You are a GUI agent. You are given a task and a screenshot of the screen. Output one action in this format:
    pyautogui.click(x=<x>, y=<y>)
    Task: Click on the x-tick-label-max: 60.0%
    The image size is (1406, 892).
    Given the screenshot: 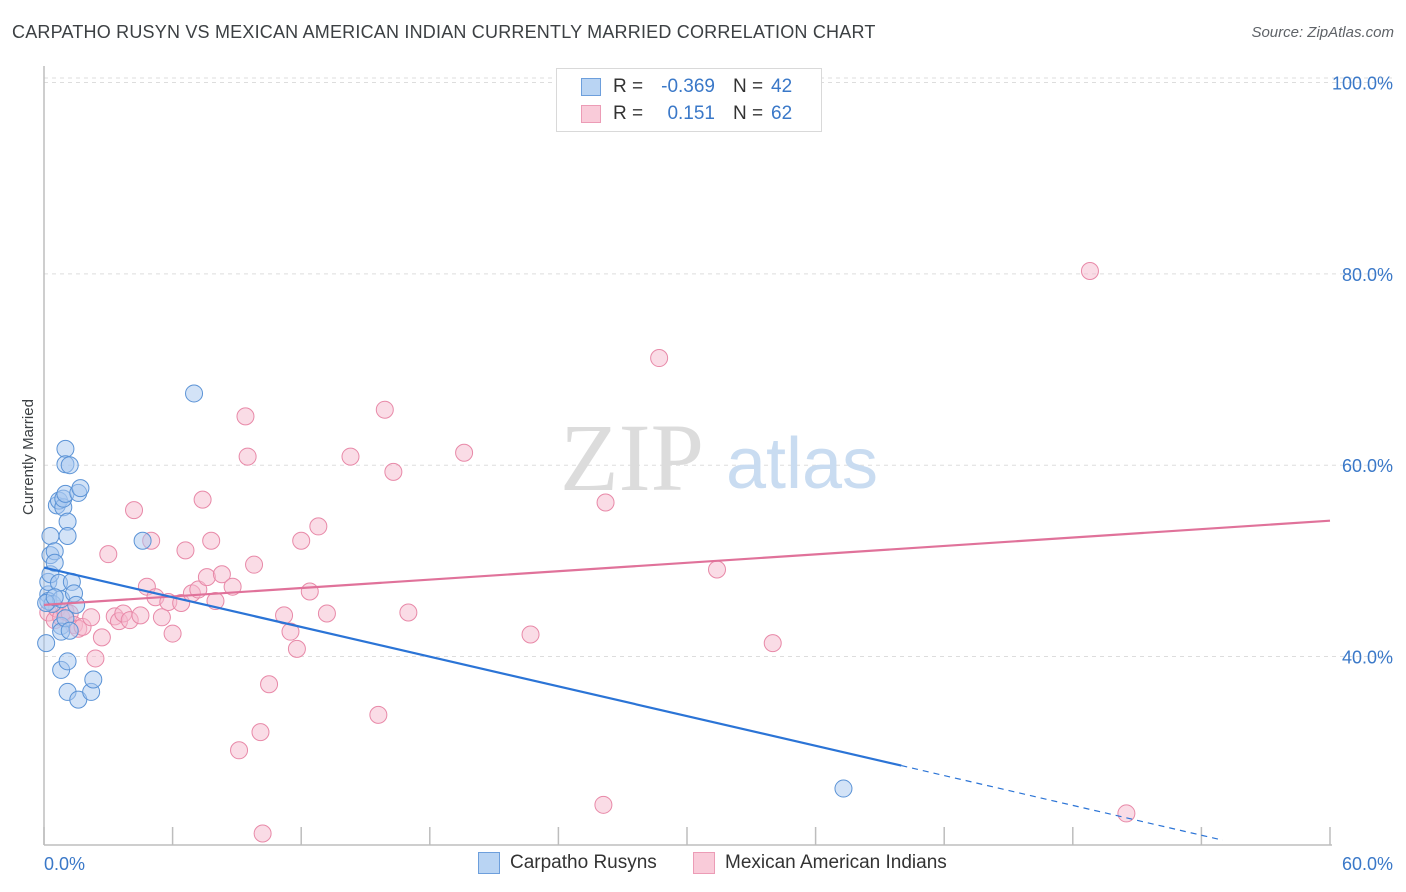 What is the action you would take?
    pyautogui.click(x=1367, y=864)
    